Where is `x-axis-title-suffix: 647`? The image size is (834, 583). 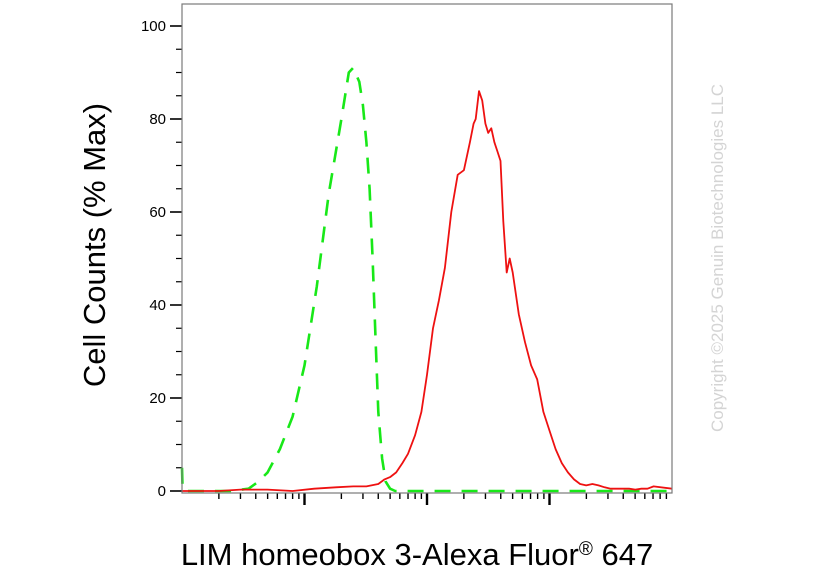 x-axis-title-suffix: 647 is located at coordinates (623, 554).